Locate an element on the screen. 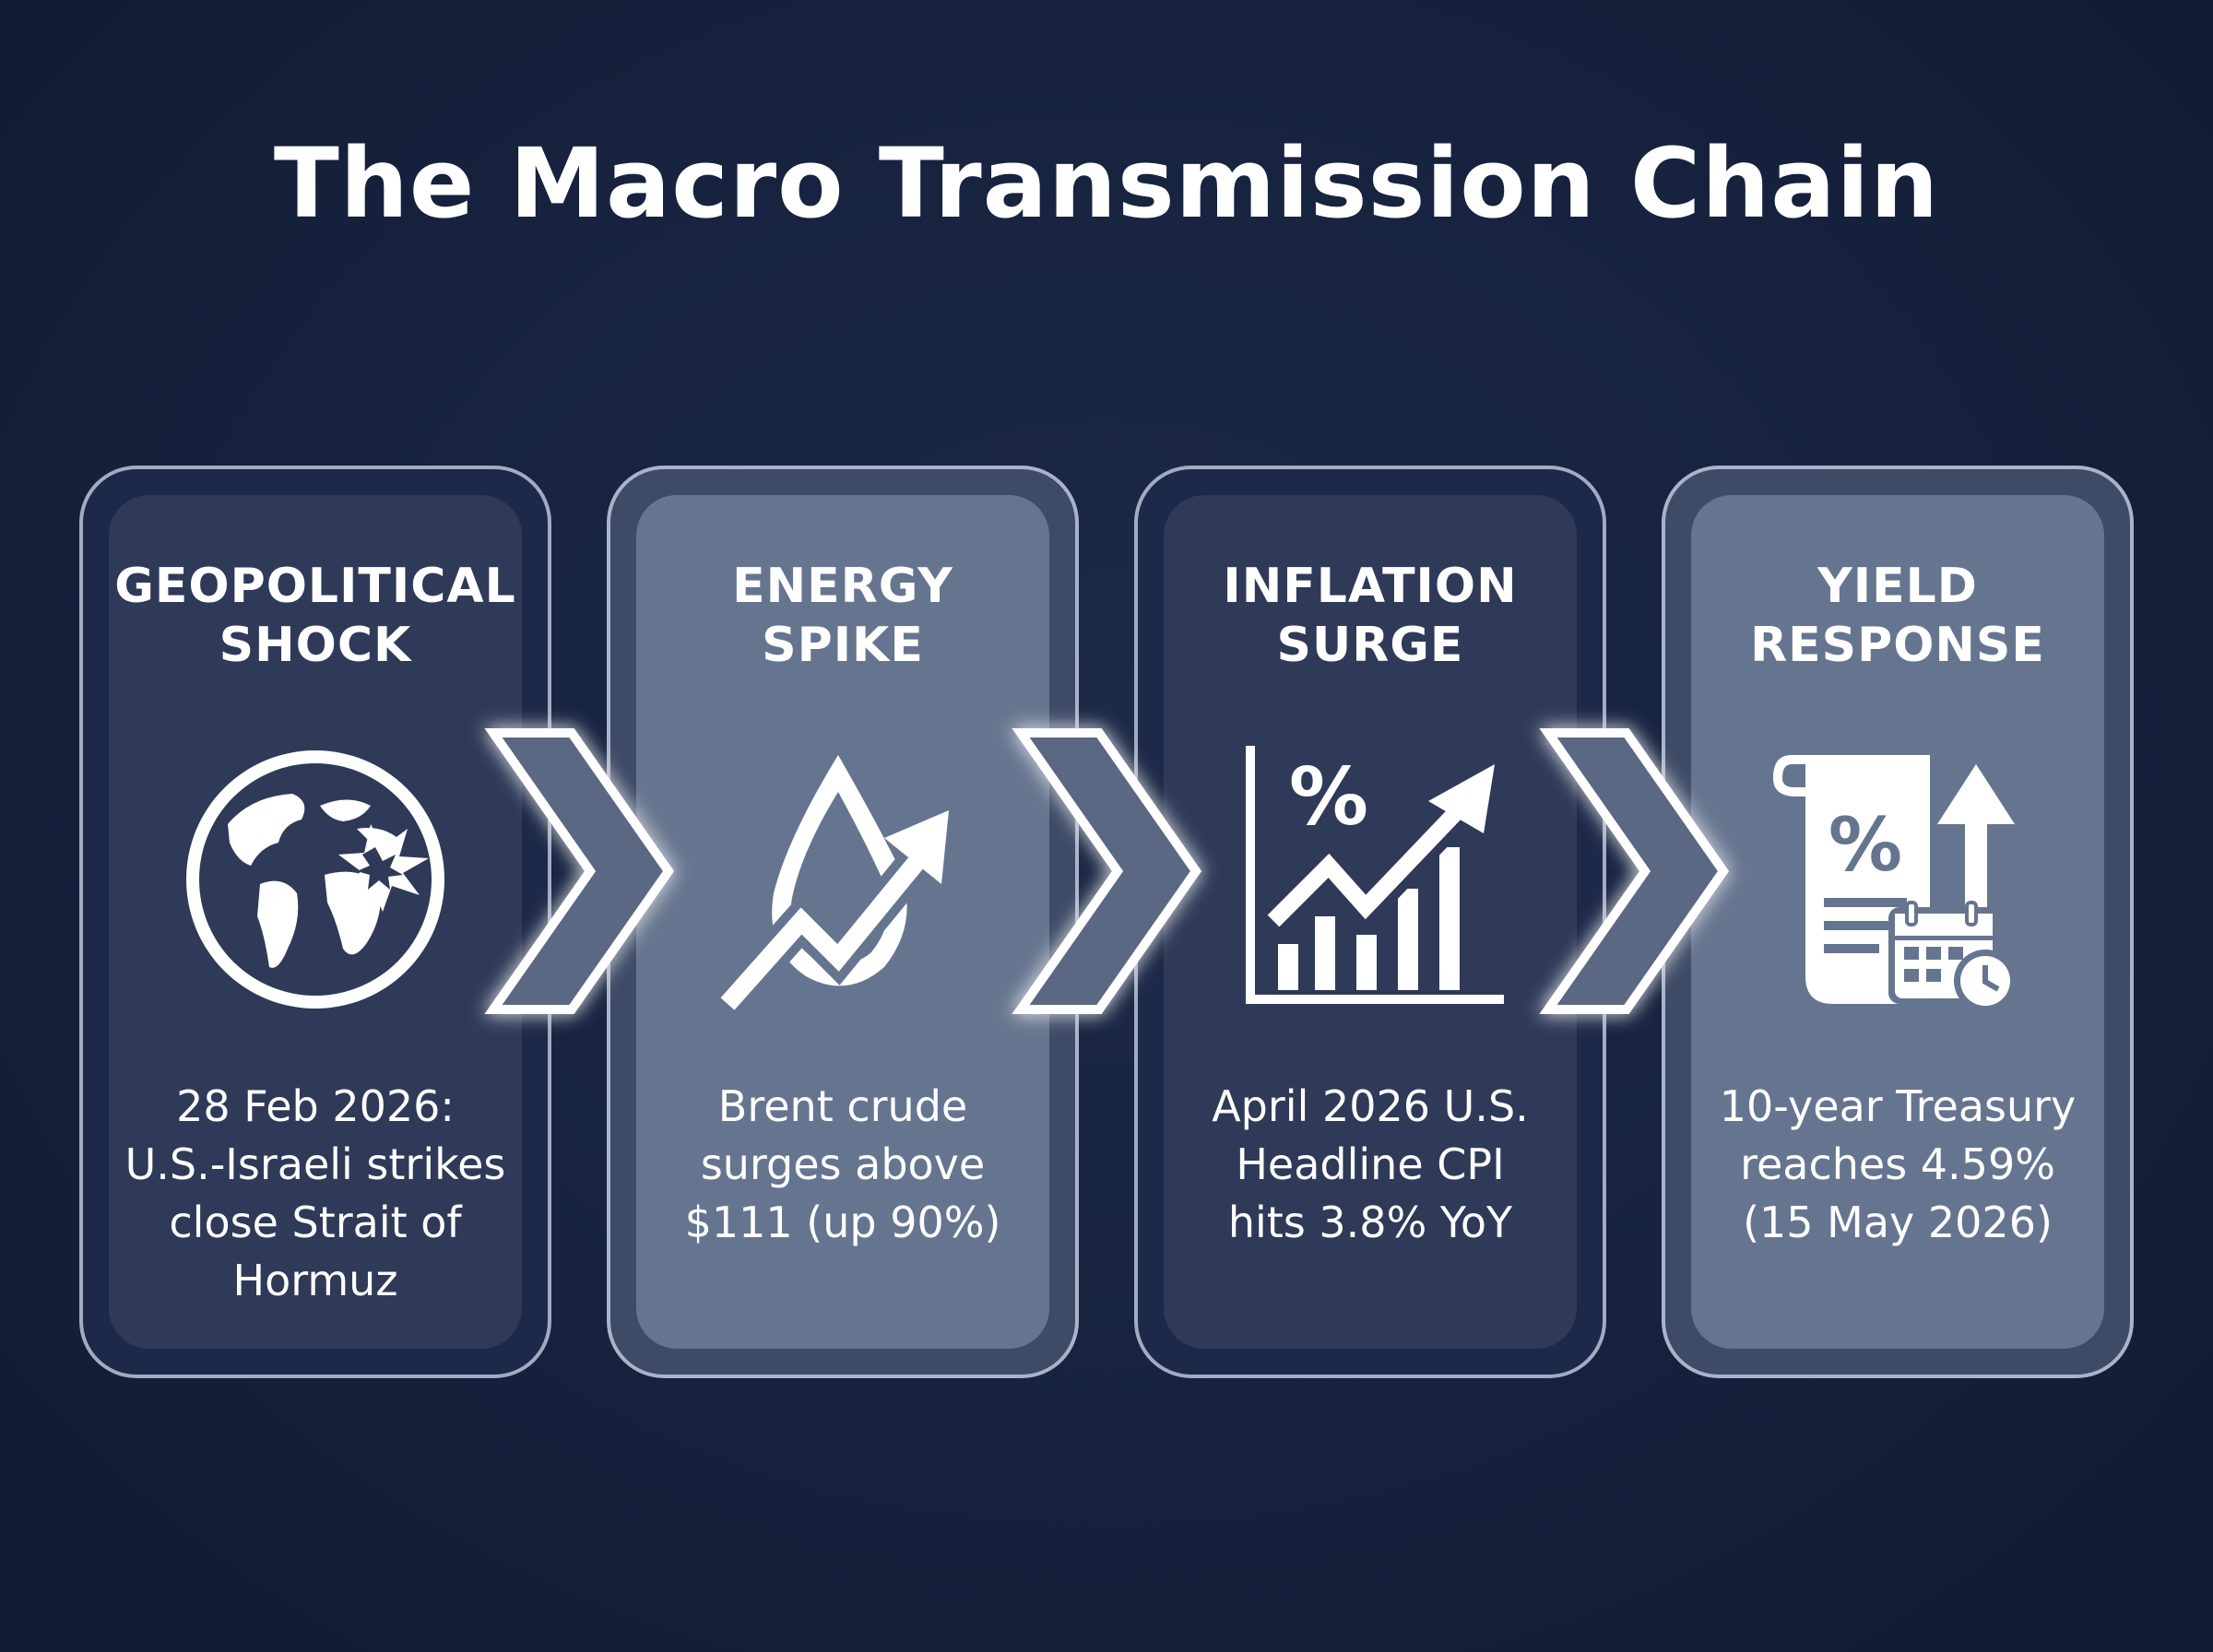 The height and width of the screenshot is (1652, 2213). step-title-line: SHOCK is located at coordinates (315, 645).